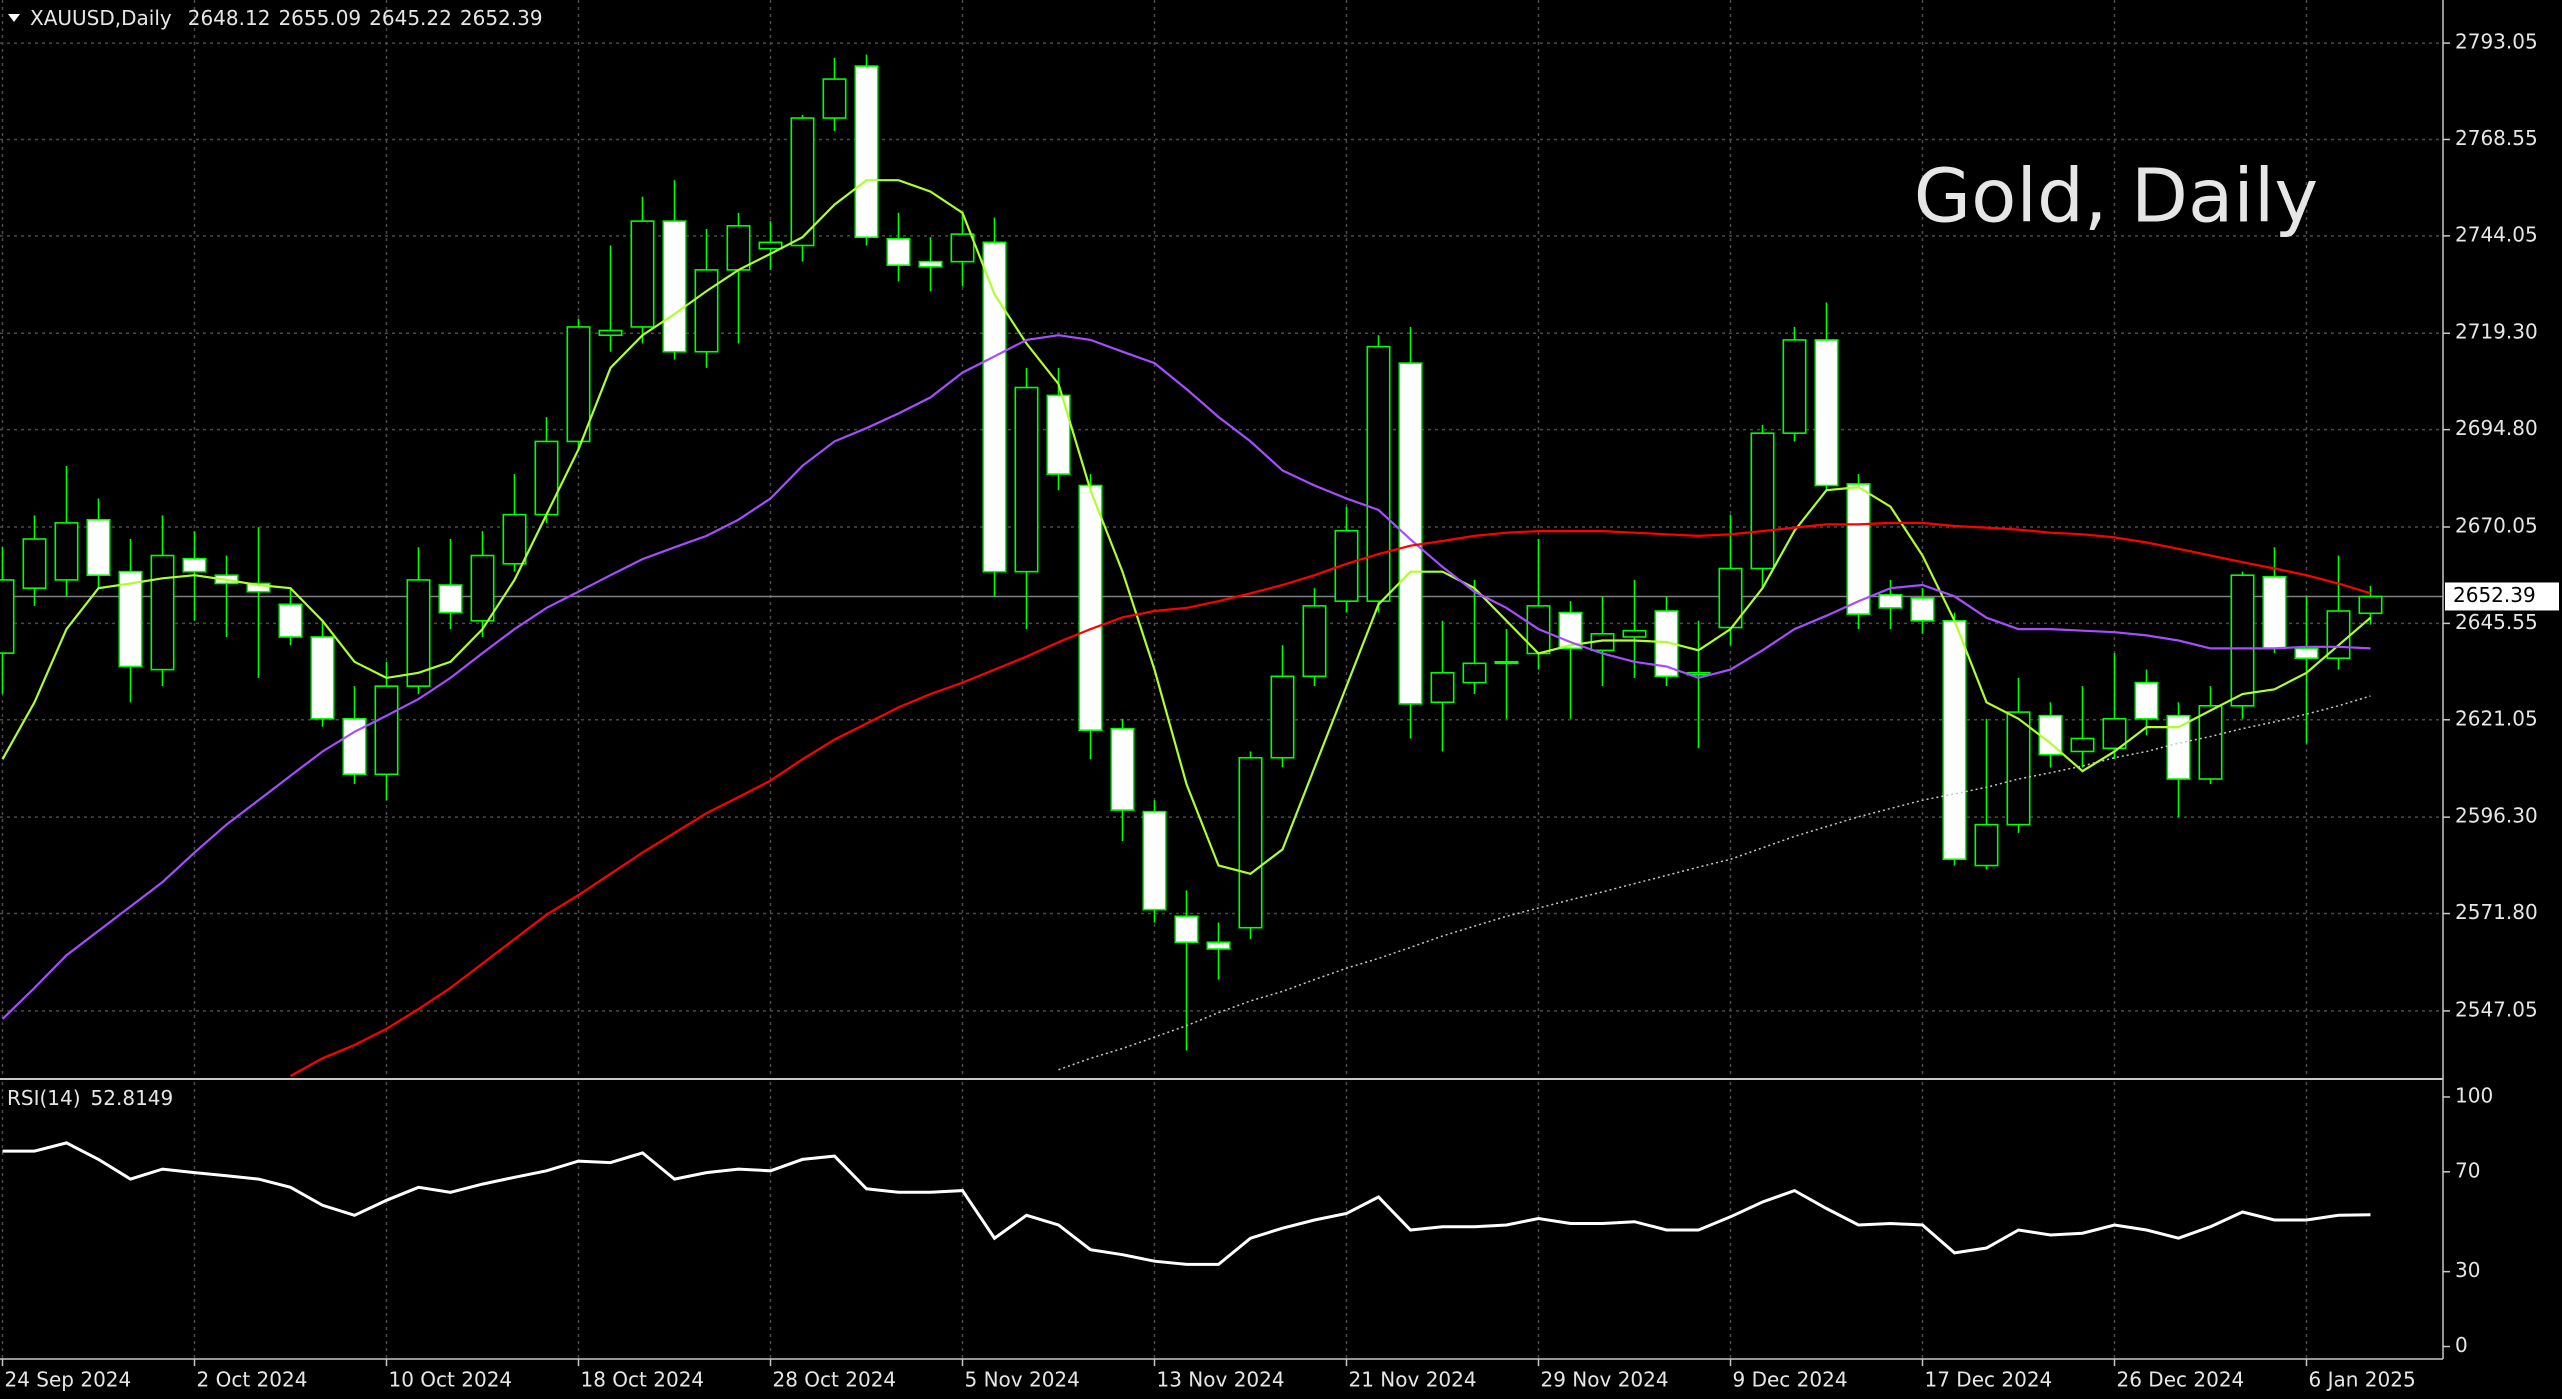 The width and height of the screenshot is (2562, 1399). Describe the element at coordinates (2496, 332) in the screenshot. I see `y-tick-label: 2719.30` at that location.